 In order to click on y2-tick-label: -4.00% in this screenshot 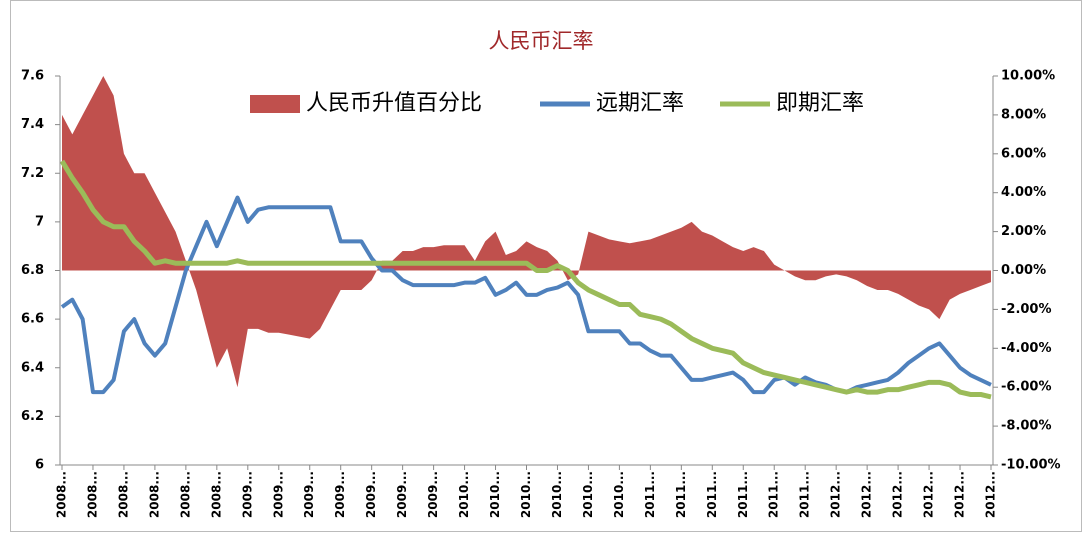, I will do `click(1026, 348)`.